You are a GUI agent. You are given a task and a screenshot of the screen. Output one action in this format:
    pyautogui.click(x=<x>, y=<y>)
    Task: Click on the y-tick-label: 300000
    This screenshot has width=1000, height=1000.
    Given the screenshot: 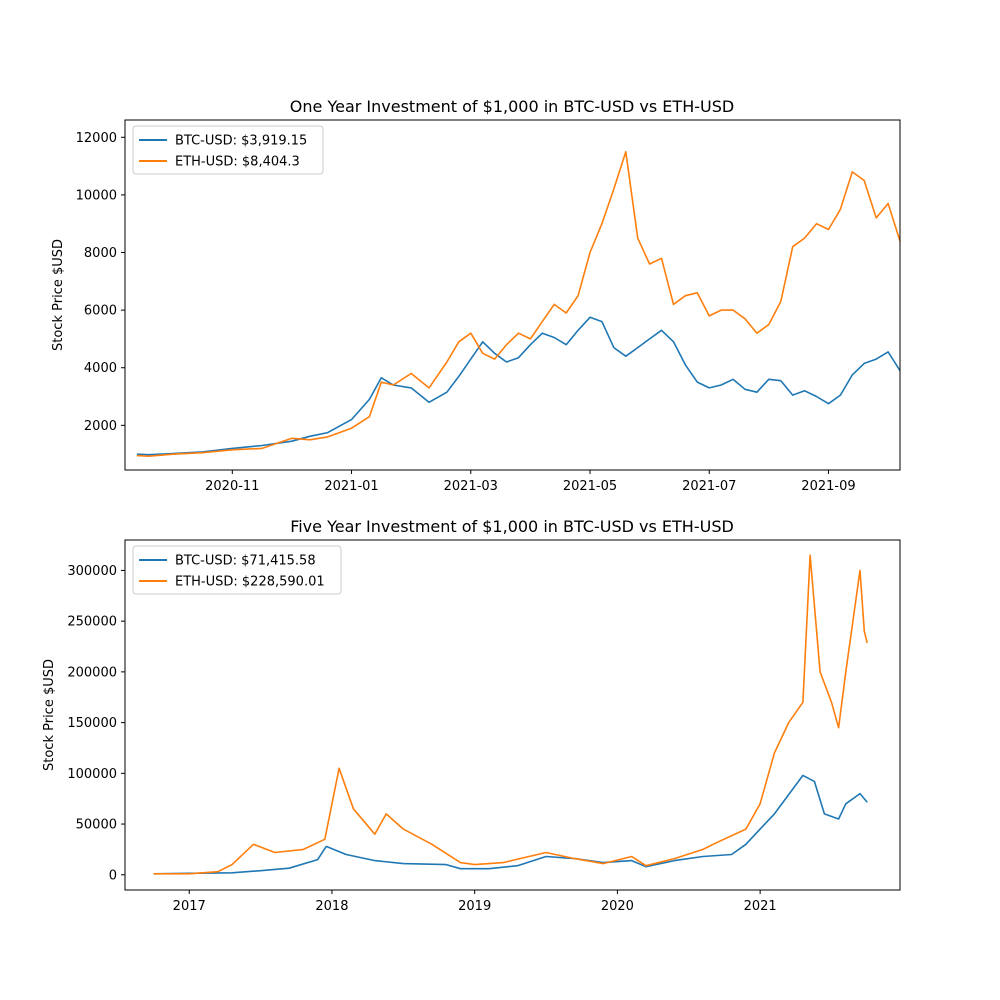 What is the action you would take?
    pyautogui.click(x=92, y=571)
    